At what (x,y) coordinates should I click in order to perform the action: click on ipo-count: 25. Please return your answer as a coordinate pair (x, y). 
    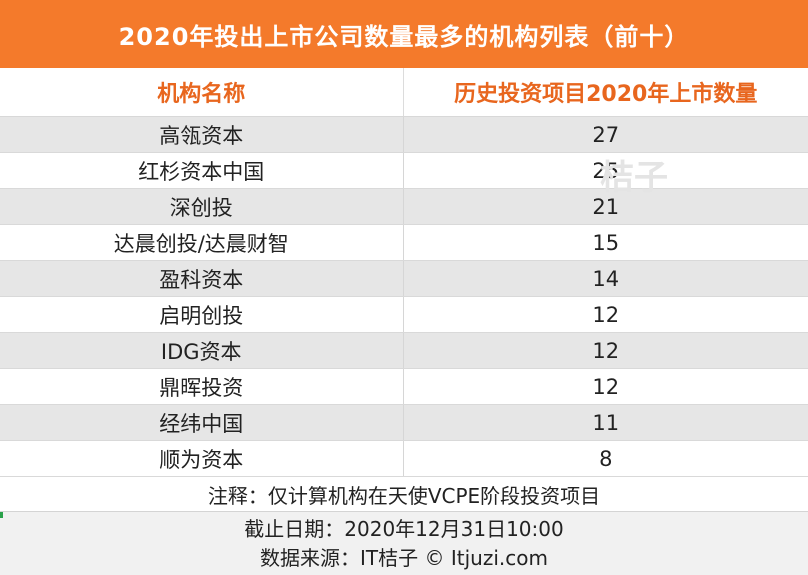
    Looking at the image, I should click on (605, 170).